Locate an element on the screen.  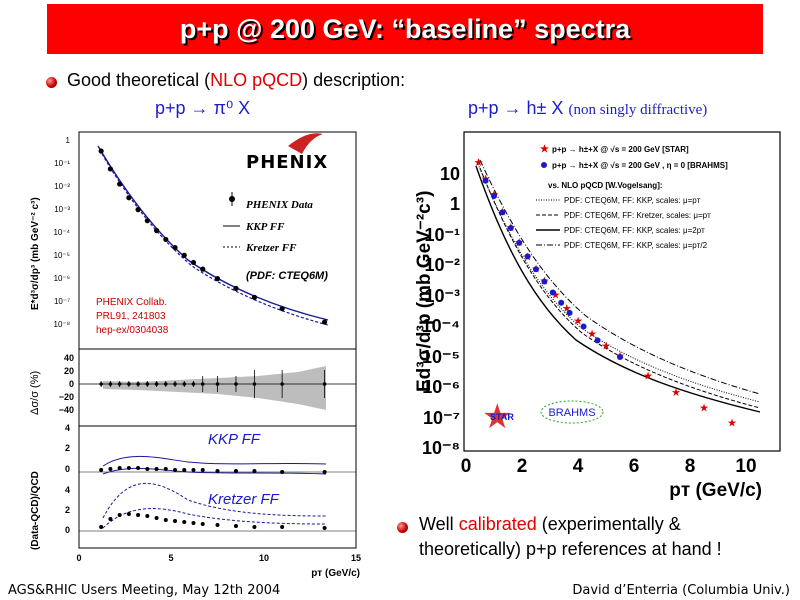
ytick-right: 10⁻⁶ is located at coordinates (441, 387).